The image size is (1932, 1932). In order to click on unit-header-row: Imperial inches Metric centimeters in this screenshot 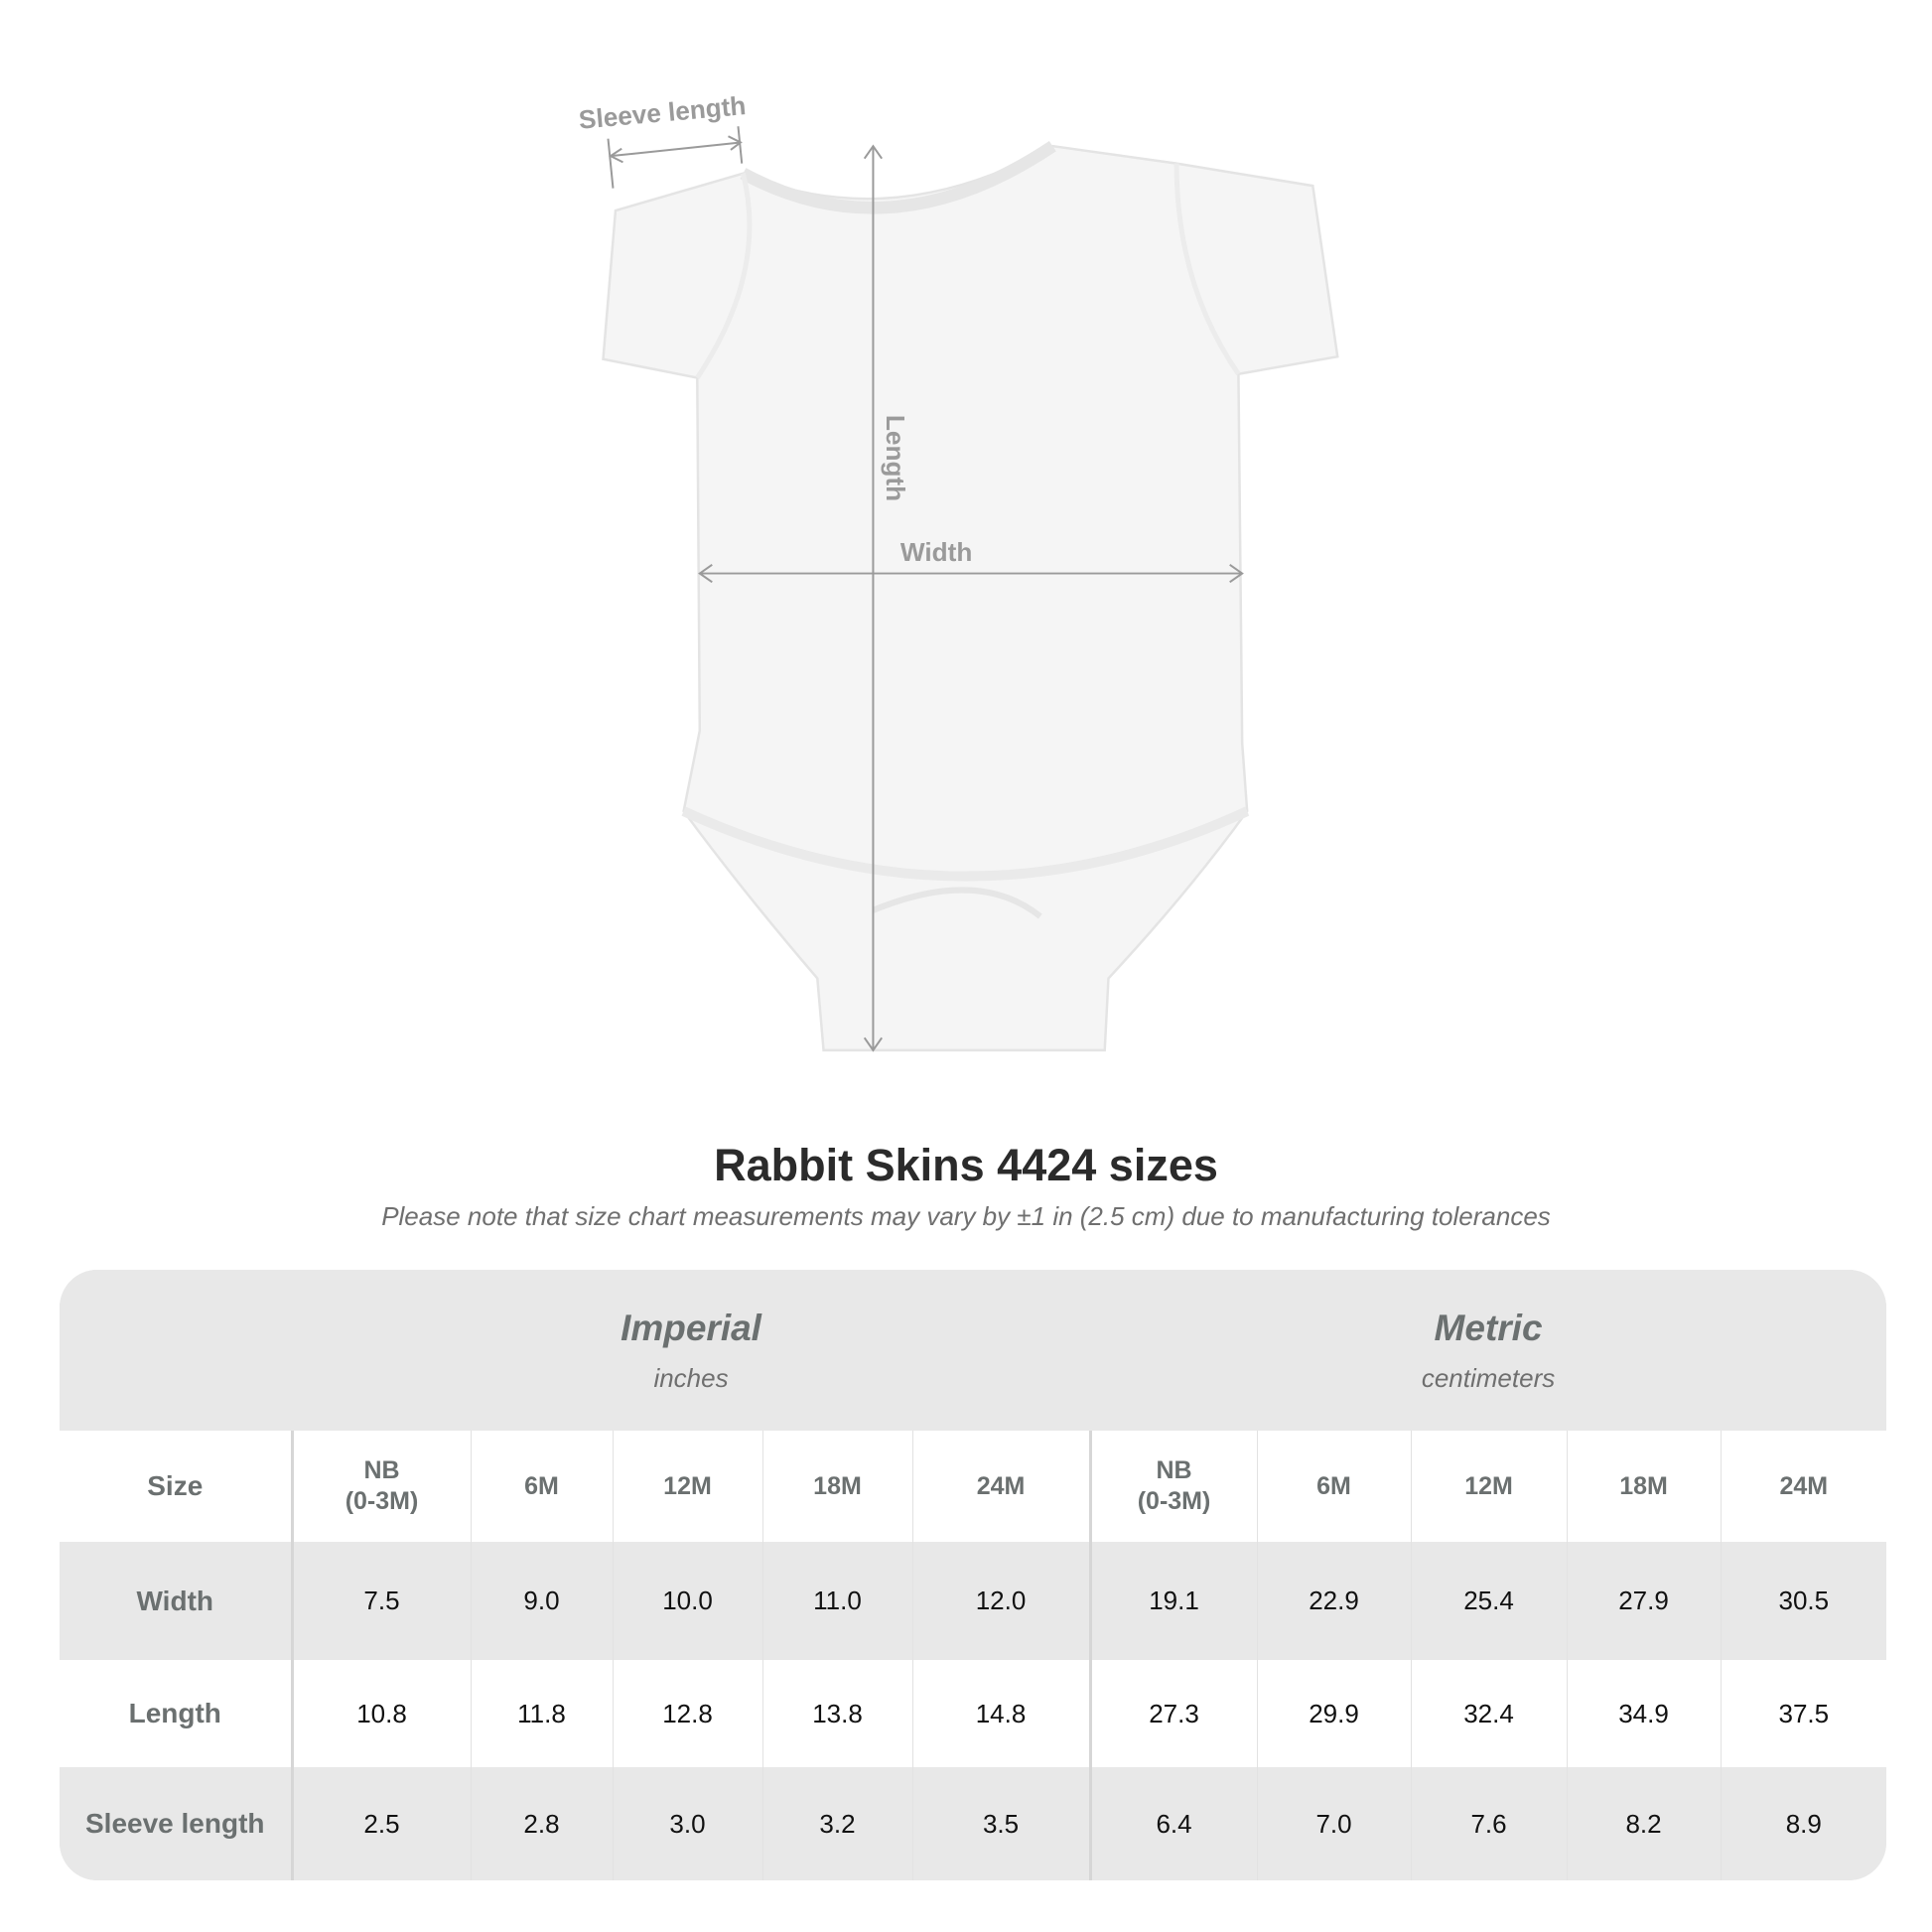, I will do `click(973, 1350)`.